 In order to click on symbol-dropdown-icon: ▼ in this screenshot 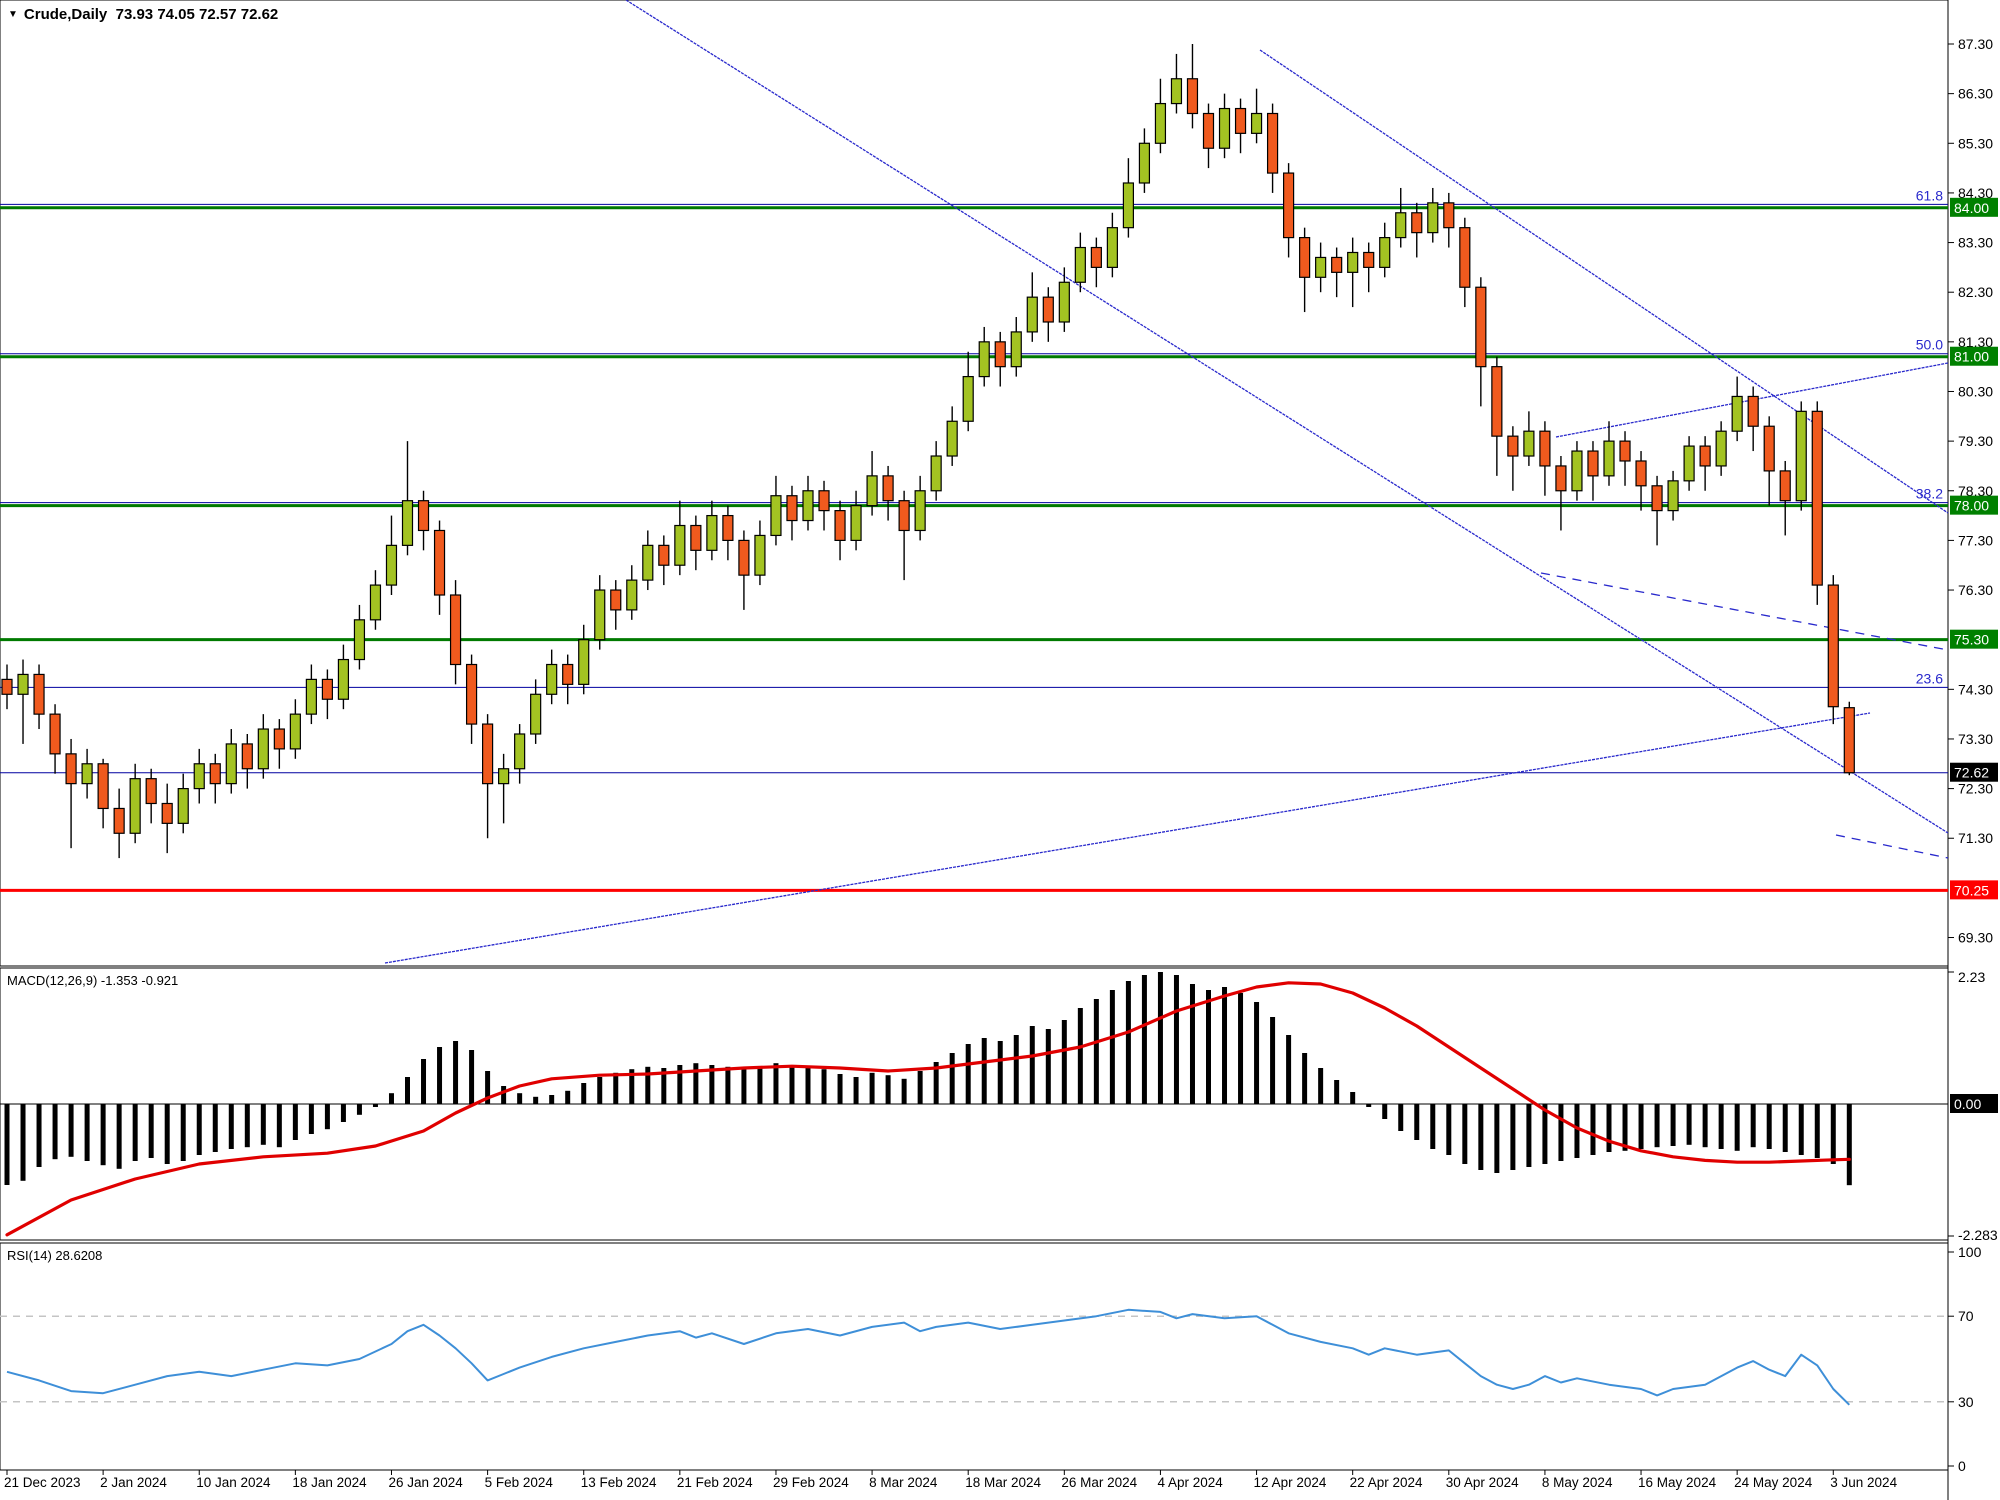, I will do `click(13, 14)`.